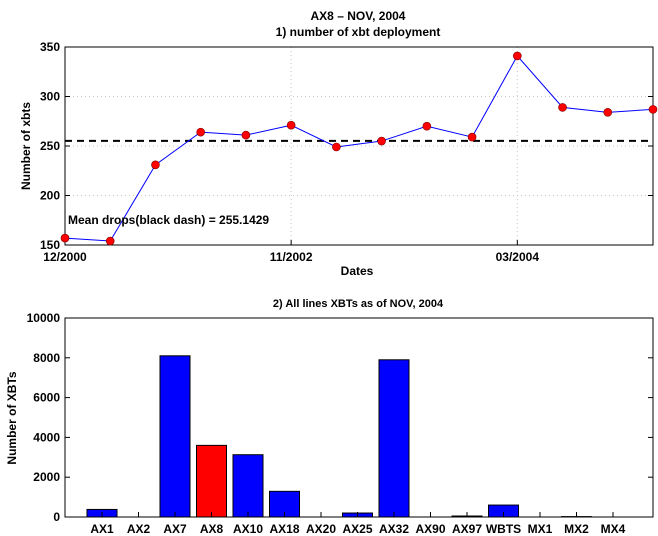  Describe the element at coordinates (284, 529) in the screenshot. I see `chart2-x-tick-label: AX18` at that location.